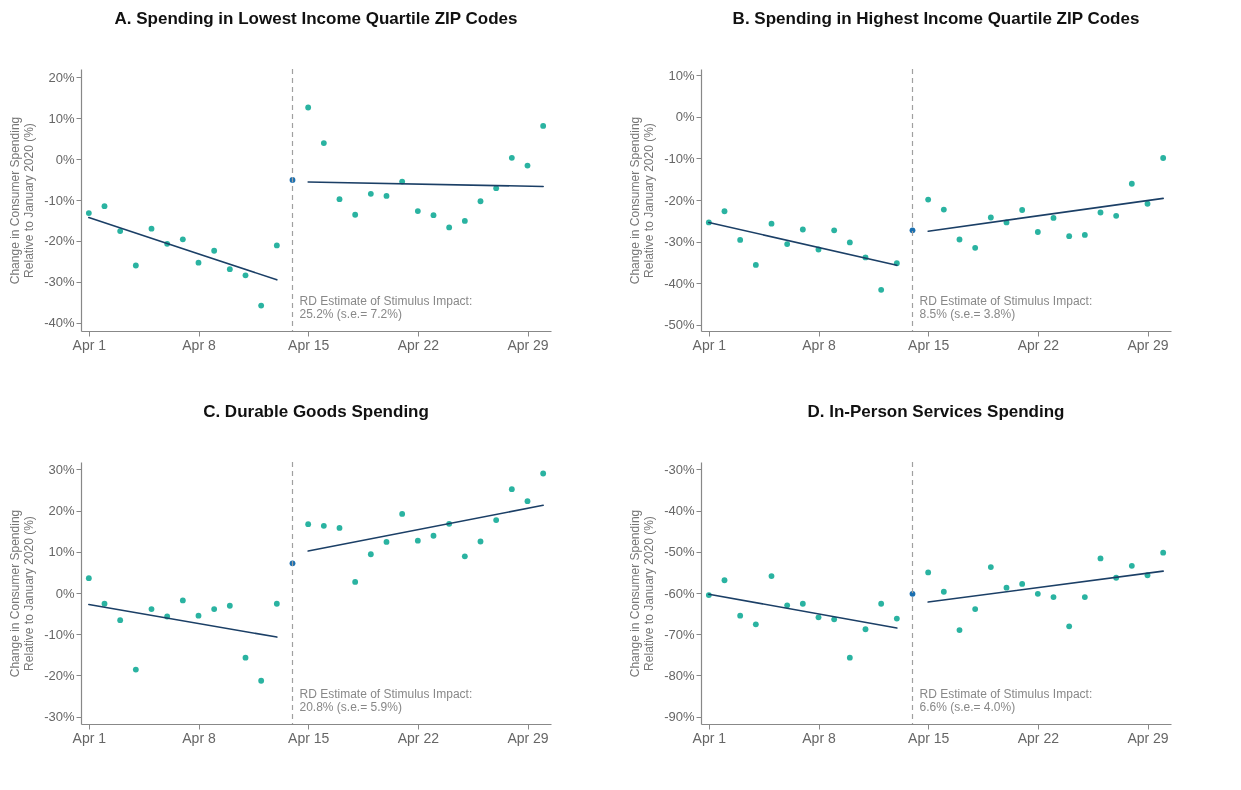 The height and width of the screenshot is (790, 1241). Describe the element at coordinates (936, 412) in the screenshot. I see `chart-title: D. In-Person Services Spending` at that location.